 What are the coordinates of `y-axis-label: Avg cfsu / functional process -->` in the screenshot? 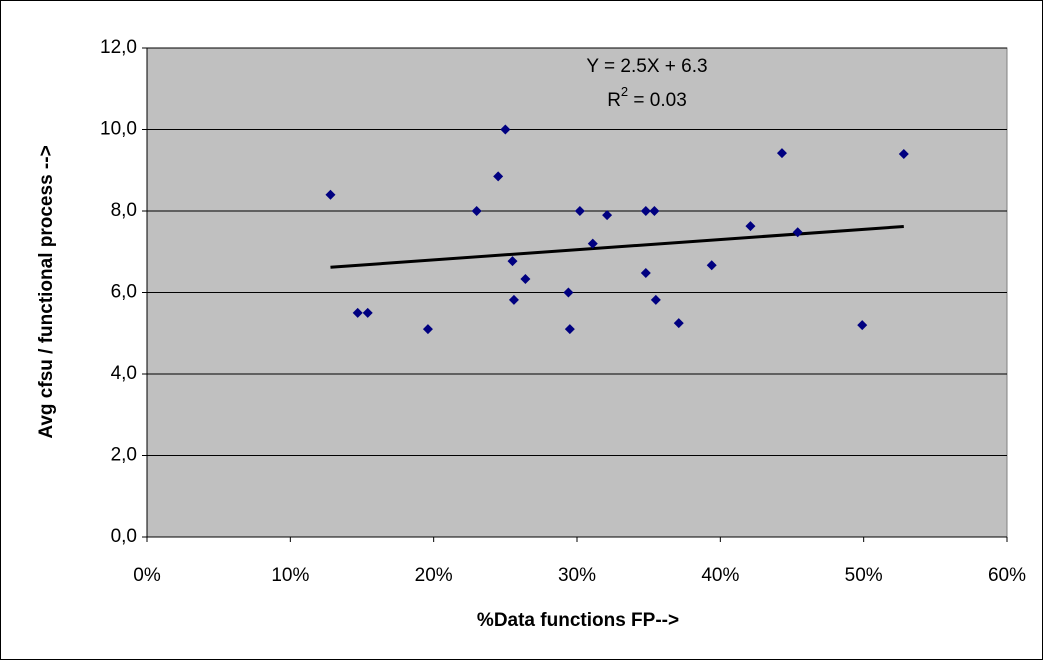 It's located at (46, 291).